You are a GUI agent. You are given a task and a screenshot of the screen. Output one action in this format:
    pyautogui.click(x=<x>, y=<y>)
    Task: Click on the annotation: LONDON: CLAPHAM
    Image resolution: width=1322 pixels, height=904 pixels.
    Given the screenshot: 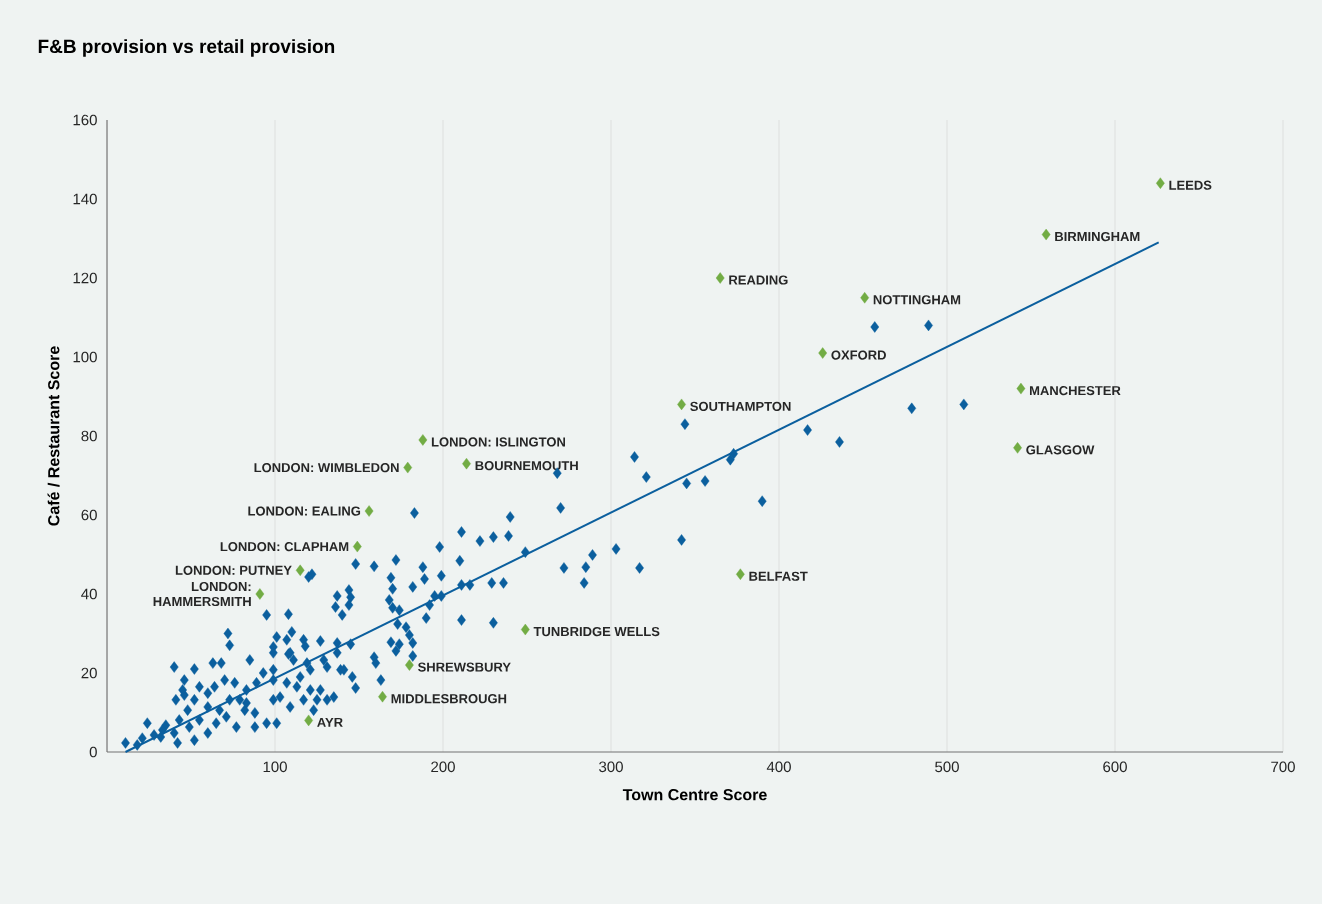 What is the action you would take?
    pyautogui.click(x=284, y=546)
    